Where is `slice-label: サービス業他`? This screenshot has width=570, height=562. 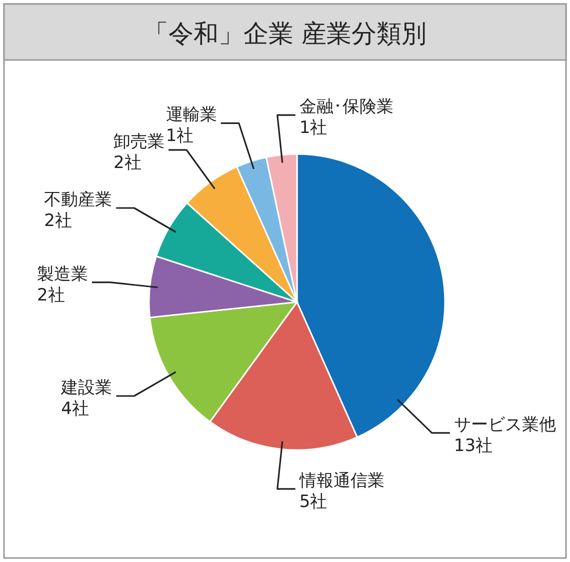
slice-label: サービス業他 is located at coordinates (505, 424).